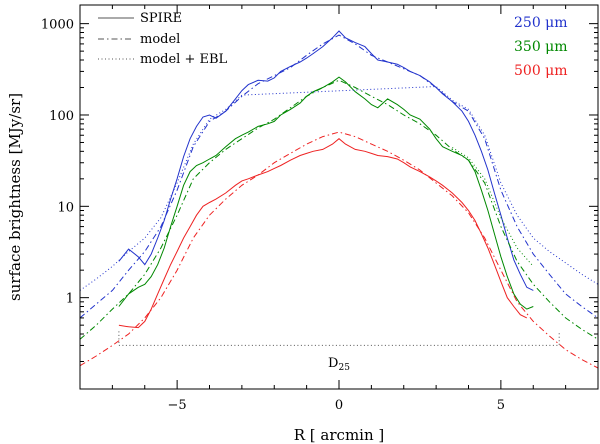 The image size is (600, 444). Describe the element at coordinates (339, 435) in the screenshot. I see `x-axis-label: R [ arcmin ]` at that location.